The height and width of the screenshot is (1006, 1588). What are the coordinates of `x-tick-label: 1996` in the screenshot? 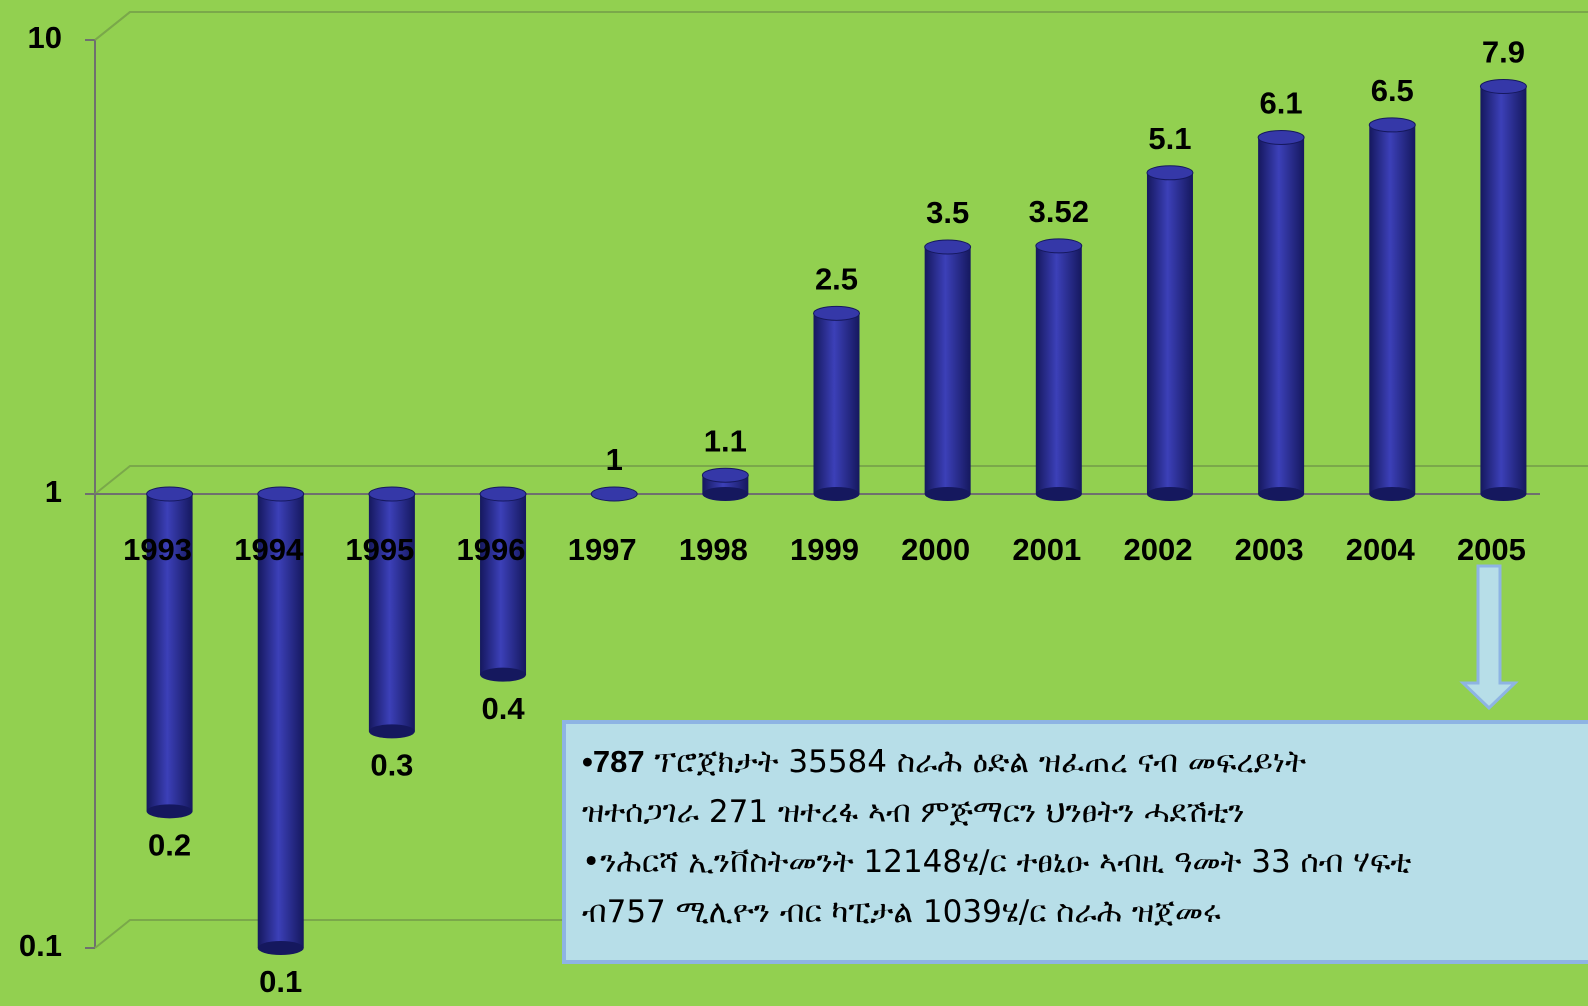 It's located at (491, 549).